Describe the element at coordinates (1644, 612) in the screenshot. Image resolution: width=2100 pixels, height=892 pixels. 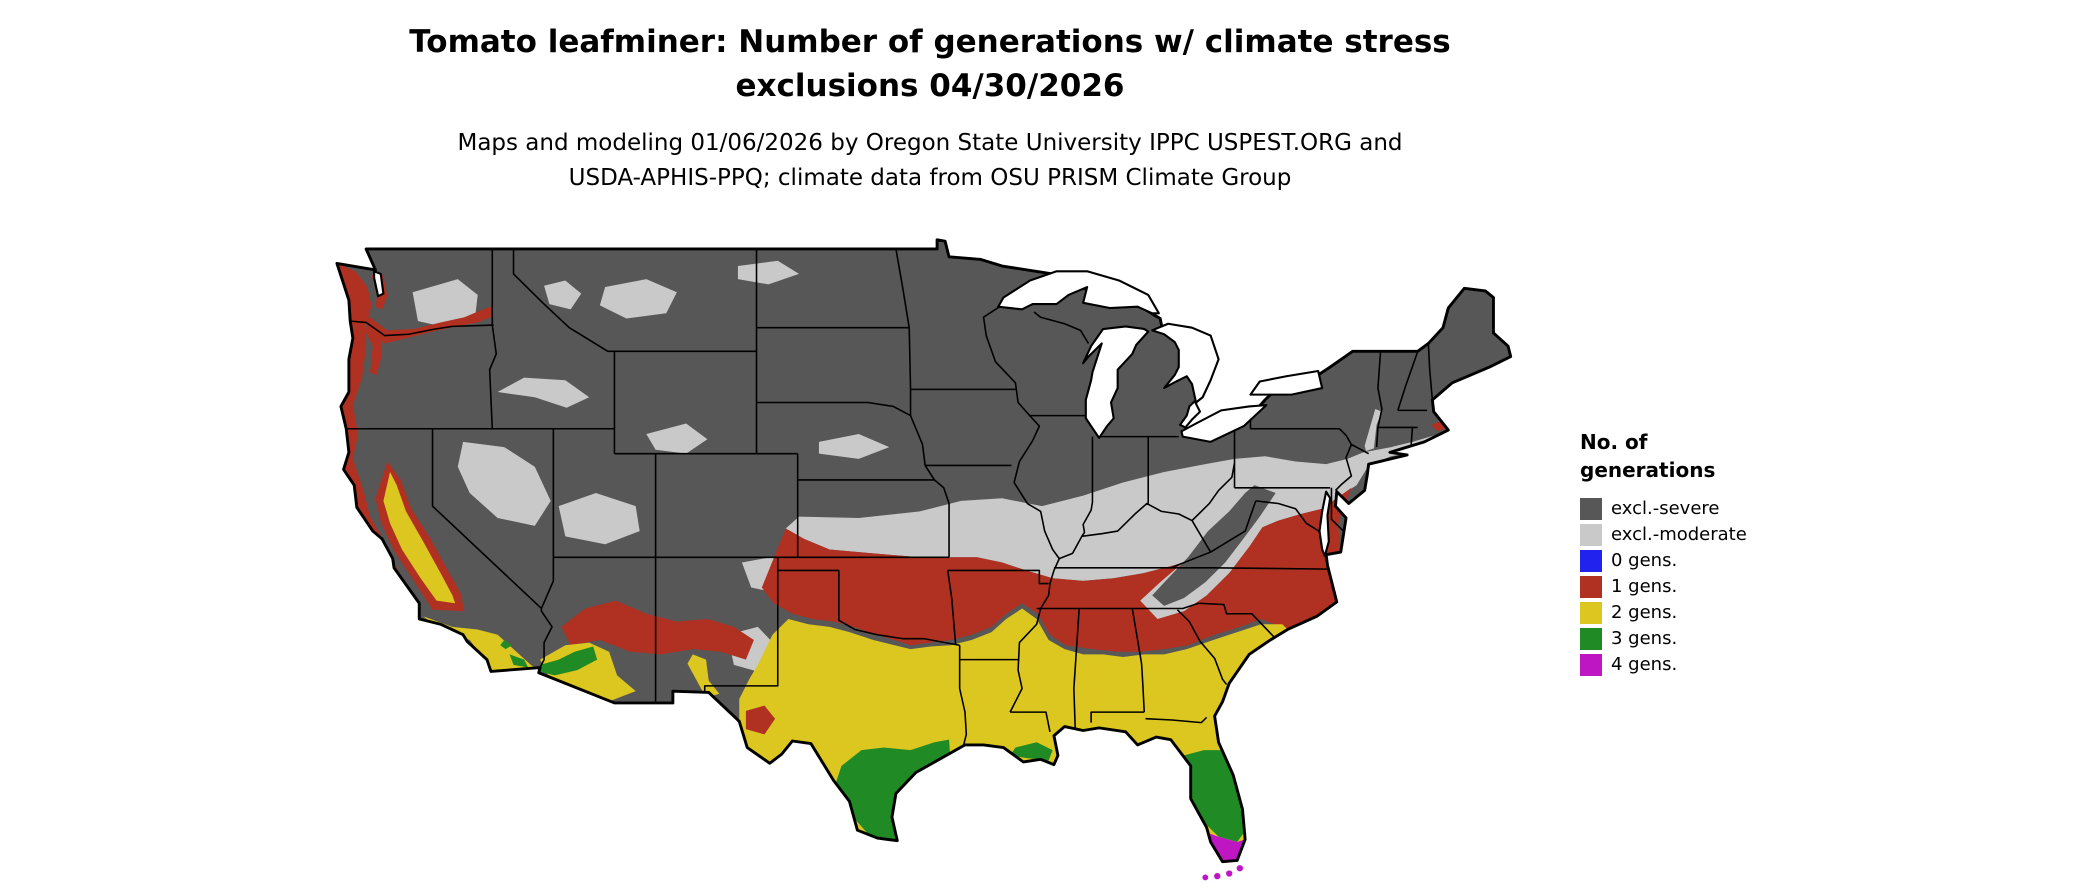
I see `legend-label: 2 gens.` at that location.